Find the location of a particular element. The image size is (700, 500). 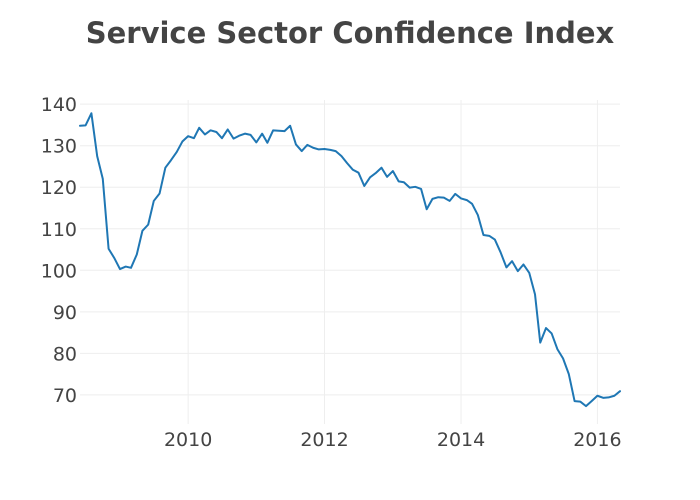

y-tick-label: 100 is located at coordinates (59, 271).